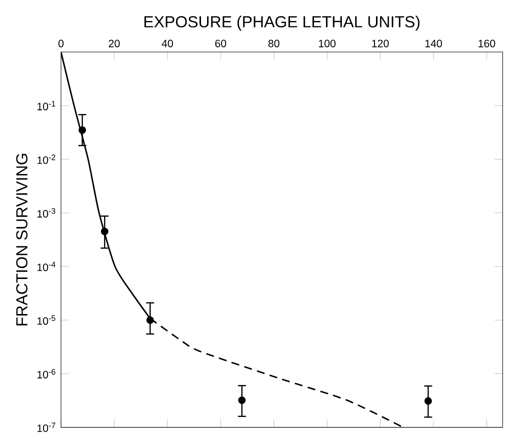  I want to click on x-axis-title: EXPOSURE (PHAGE LETHAL UNITS), so click(282, 23).